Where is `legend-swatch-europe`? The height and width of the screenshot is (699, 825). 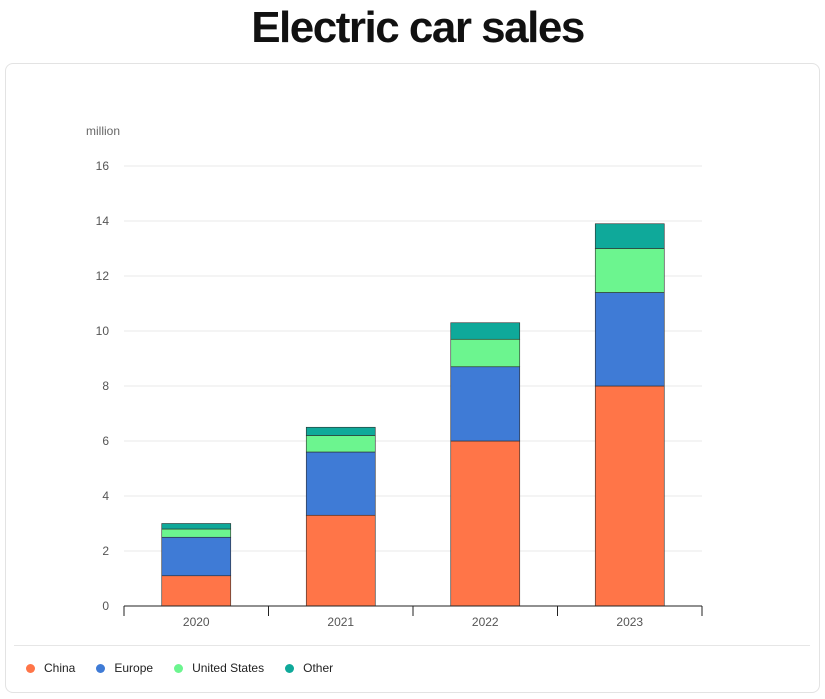 legend-swatch-europe is located at coordinates (101, 668).